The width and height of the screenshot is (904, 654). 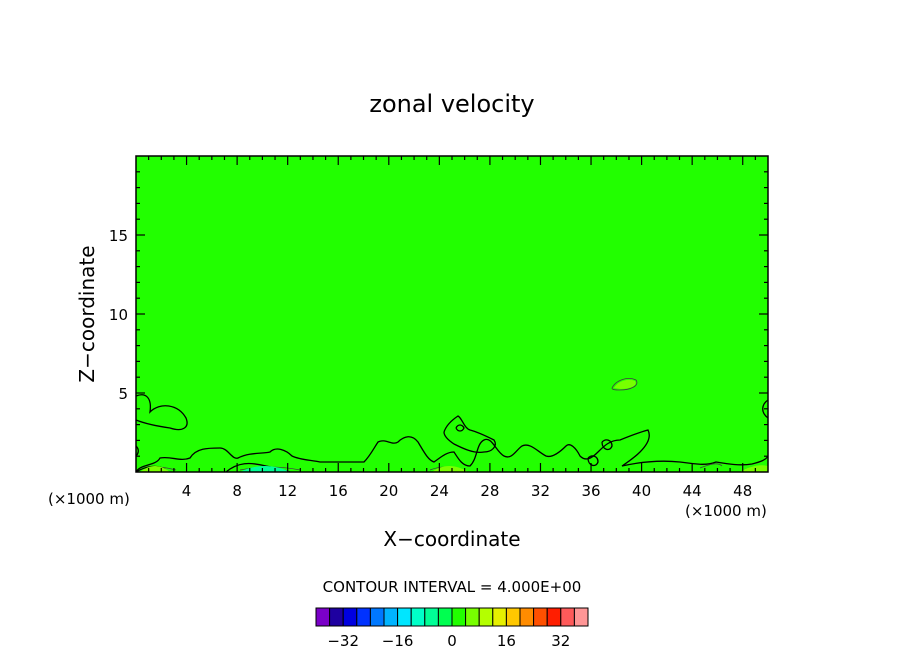 What do you see at coordinates (467, 491) in the screenshot?
I see `x-tick-labels: 4 8 12 16 20 24 28 32 36 40 44 48` at bounding box center [467, 491].